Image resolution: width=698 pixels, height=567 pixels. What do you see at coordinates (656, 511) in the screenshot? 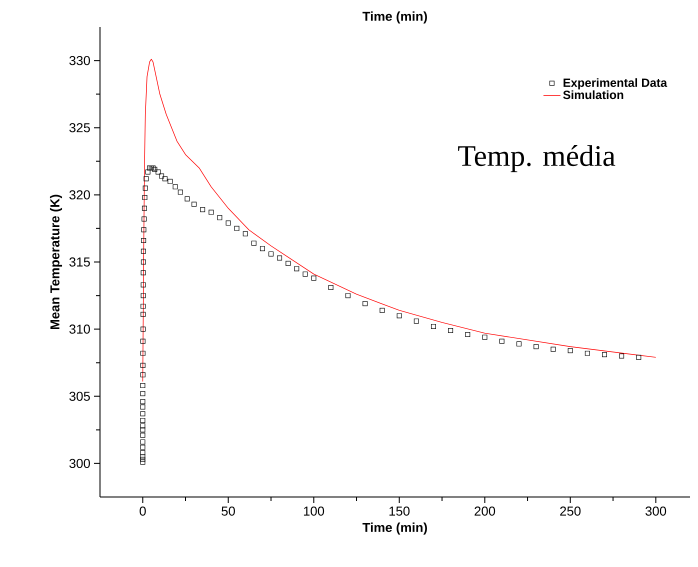
I see `x-tick-label: 300` at bounding box center [656, 511].